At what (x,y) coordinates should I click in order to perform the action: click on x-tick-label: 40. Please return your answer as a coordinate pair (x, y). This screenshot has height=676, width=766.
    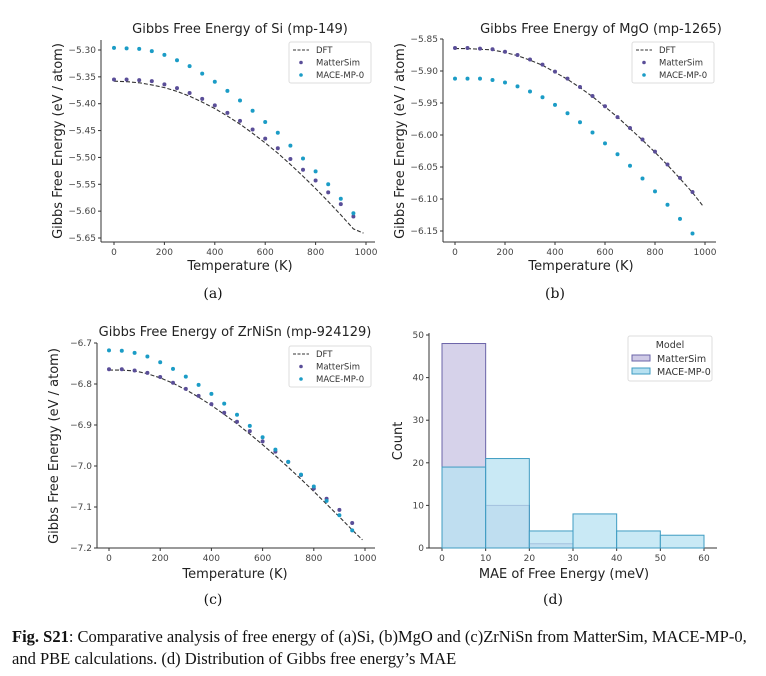
    Looking at the image, I should click on (617, 559).